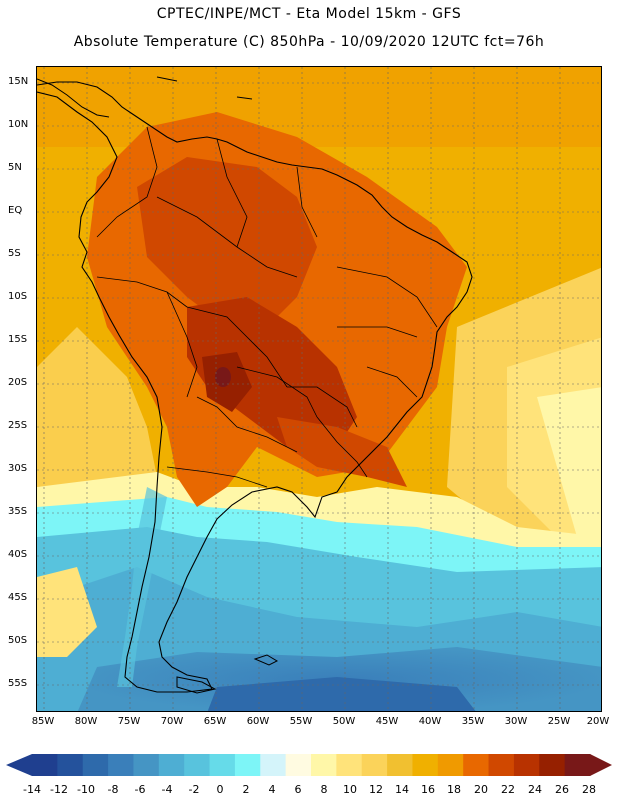 Image resolution: width=618 pixels, height=800 pixels. I want to click on lat-label: 10N, so click(18, 124).